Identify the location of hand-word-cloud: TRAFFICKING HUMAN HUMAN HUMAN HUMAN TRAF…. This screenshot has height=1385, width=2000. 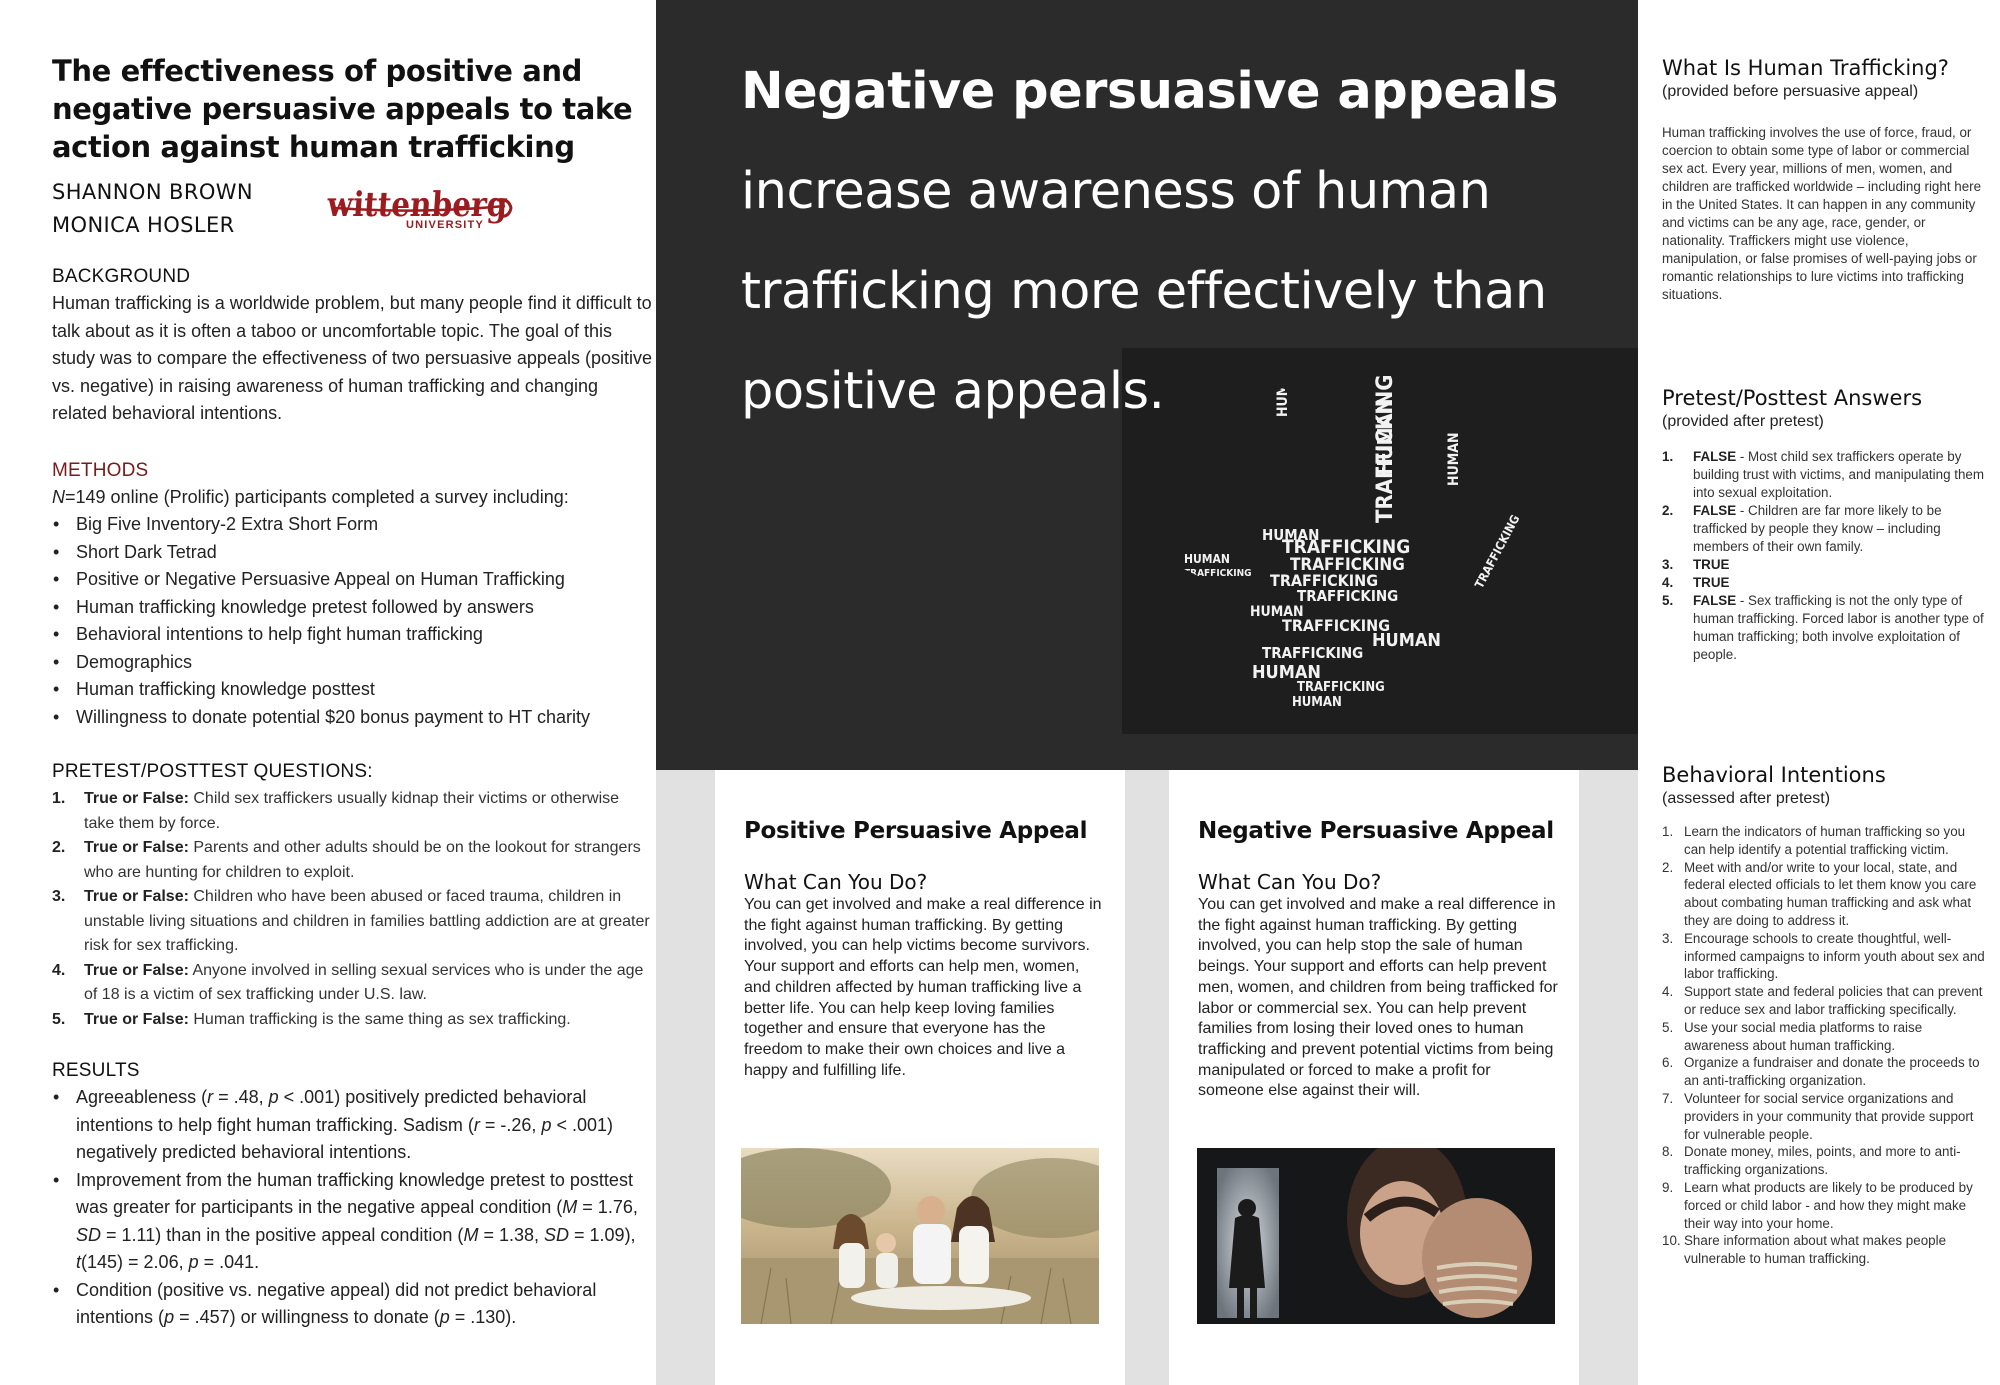
(1380, 541).